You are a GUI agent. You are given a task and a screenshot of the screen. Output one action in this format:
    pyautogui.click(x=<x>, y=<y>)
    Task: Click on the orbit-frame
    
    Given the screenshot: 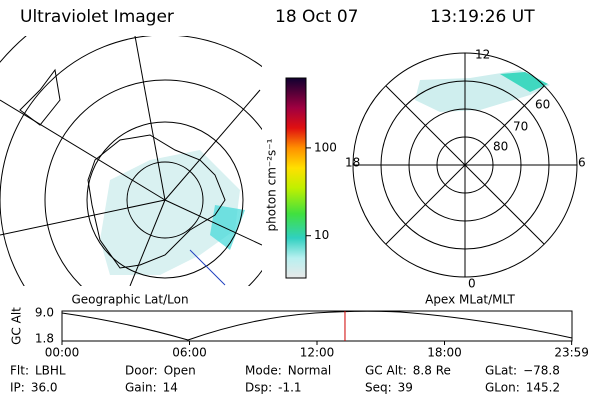 What is the action you would take?
    pyautogui.click(x=317, y=326)
    